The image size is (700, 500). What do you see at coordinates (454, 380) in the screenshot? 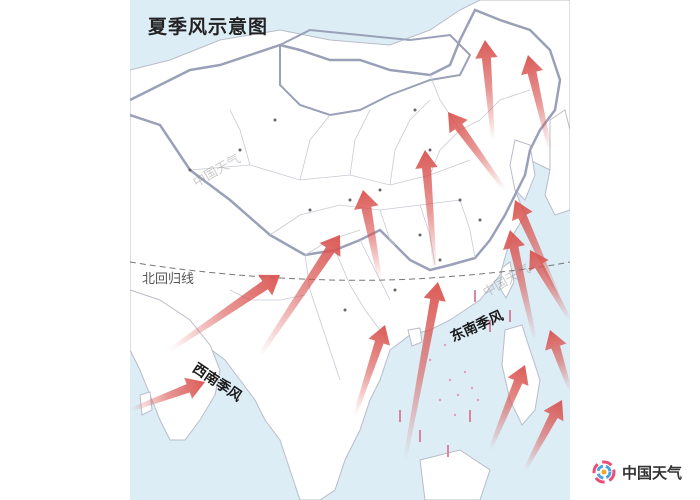
I see `island-dots` at bounding box center [454, 380].